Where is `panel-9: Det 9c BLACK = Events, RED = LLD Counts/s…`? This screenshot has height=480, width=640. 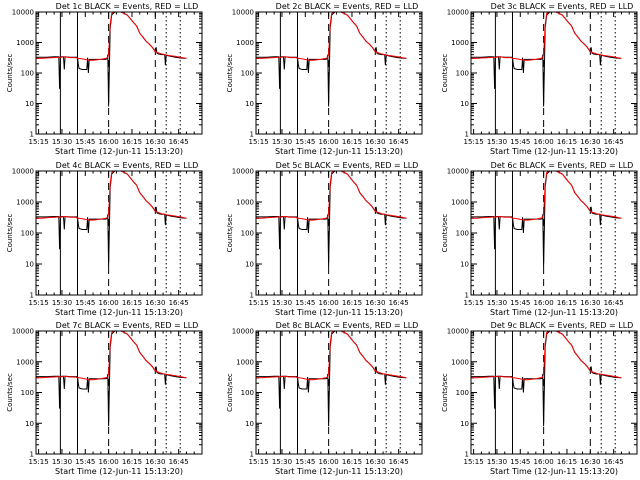
panel-9: Det 9c BLACK = Events, RED = LLD Counts/s… is located at coordinates (539, 398).